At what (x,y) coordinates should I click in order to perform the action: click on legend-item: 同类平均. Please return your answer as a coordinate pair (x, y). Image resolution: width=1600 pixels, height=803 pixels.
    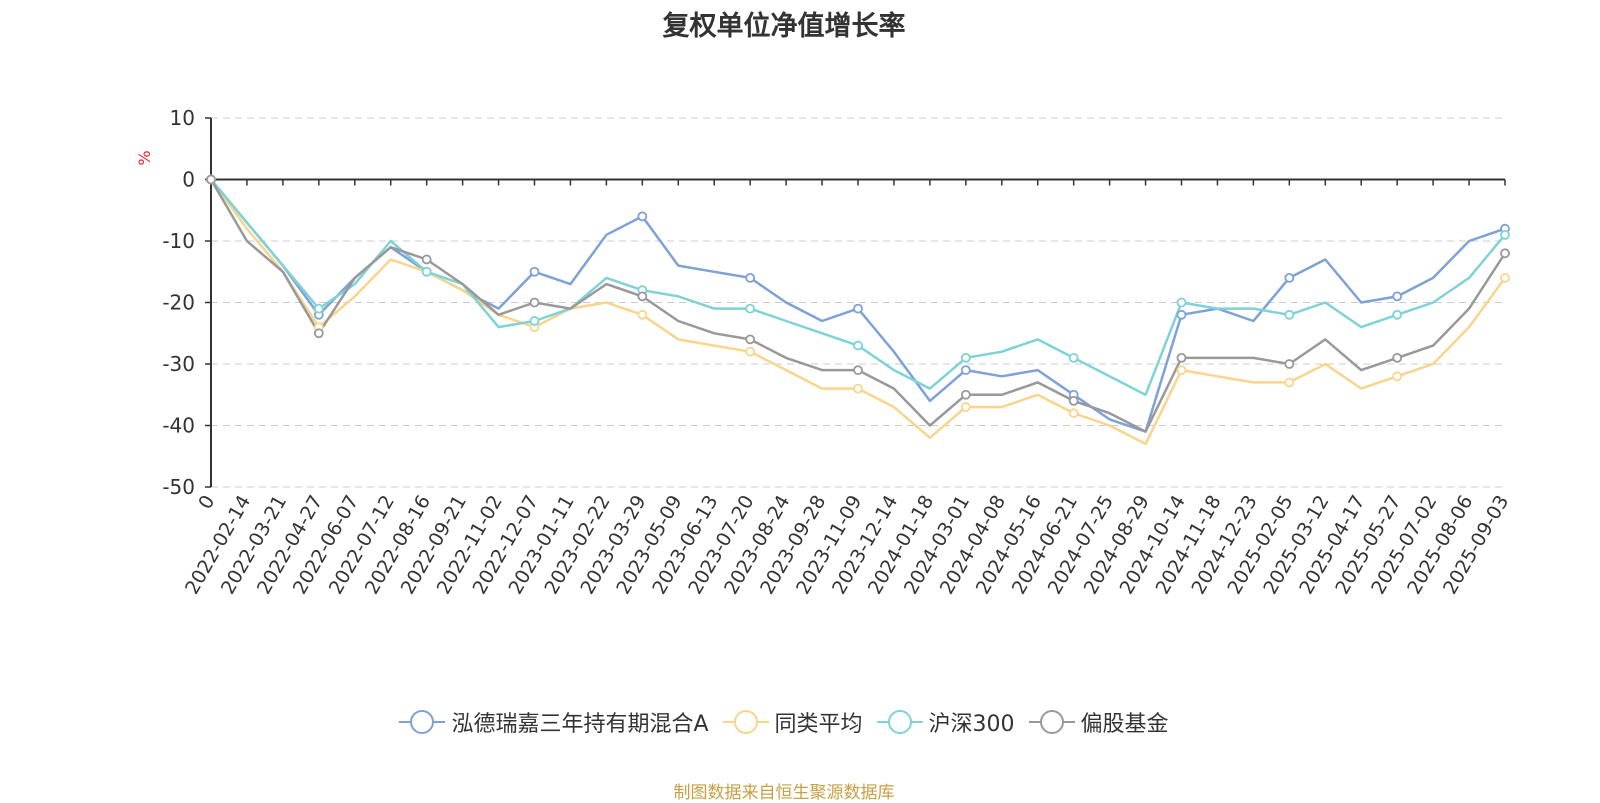
    Looking at the image, I should click on (792, 722).